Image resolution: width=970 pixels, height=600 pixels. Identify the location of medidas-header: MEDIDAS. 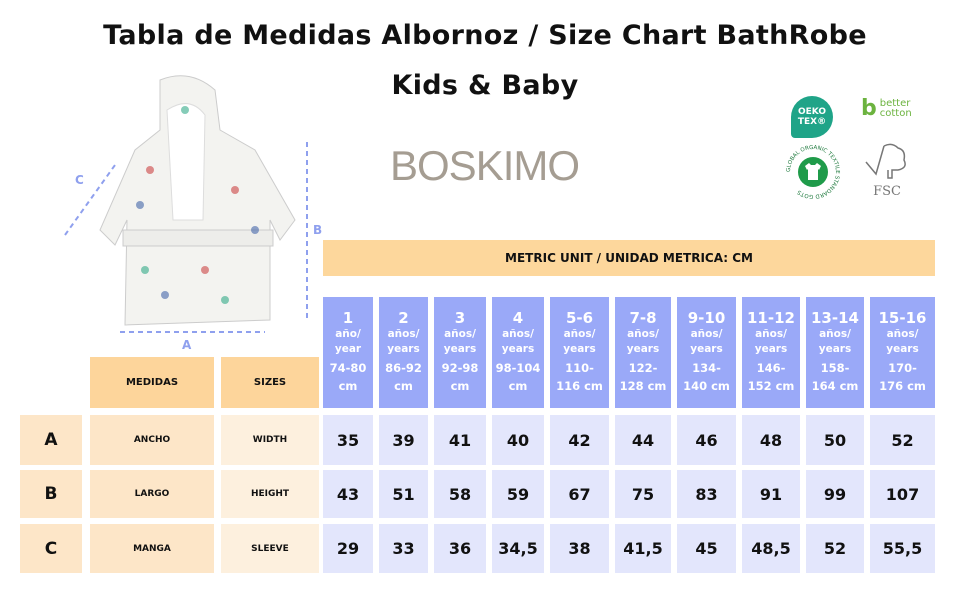
(152, 382).